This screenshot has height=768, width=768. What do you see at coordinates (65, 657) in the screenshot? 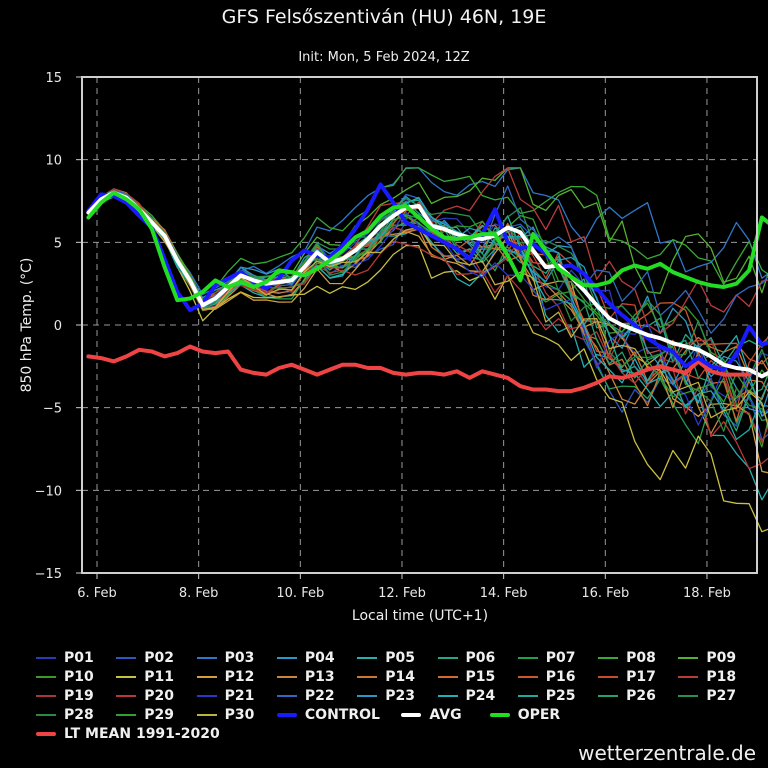
I see `legend-item-p01: P01` at bounding box center [65, 657].